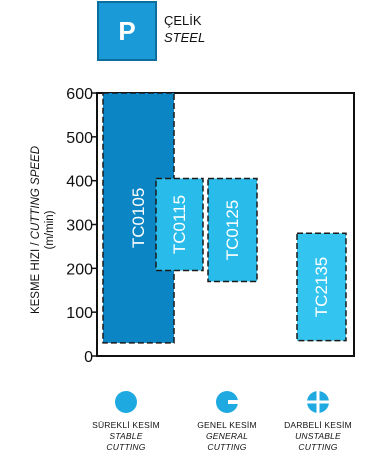  I want to click on legend-general-en2: CUTTING, so click(227, 447).